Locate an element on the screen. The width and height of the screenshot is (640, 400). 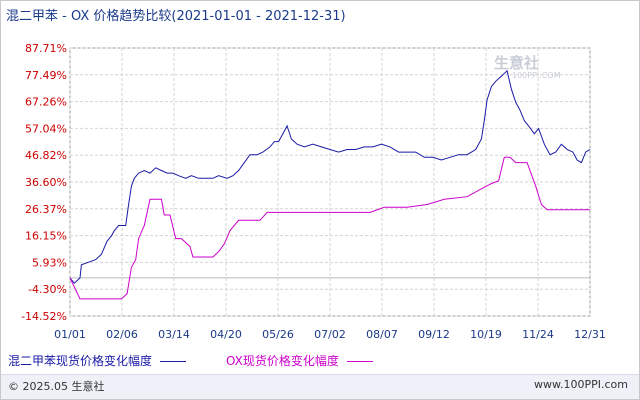
footer-copyright: © 2025.05 生意社 is located at coordinates (56, 386).